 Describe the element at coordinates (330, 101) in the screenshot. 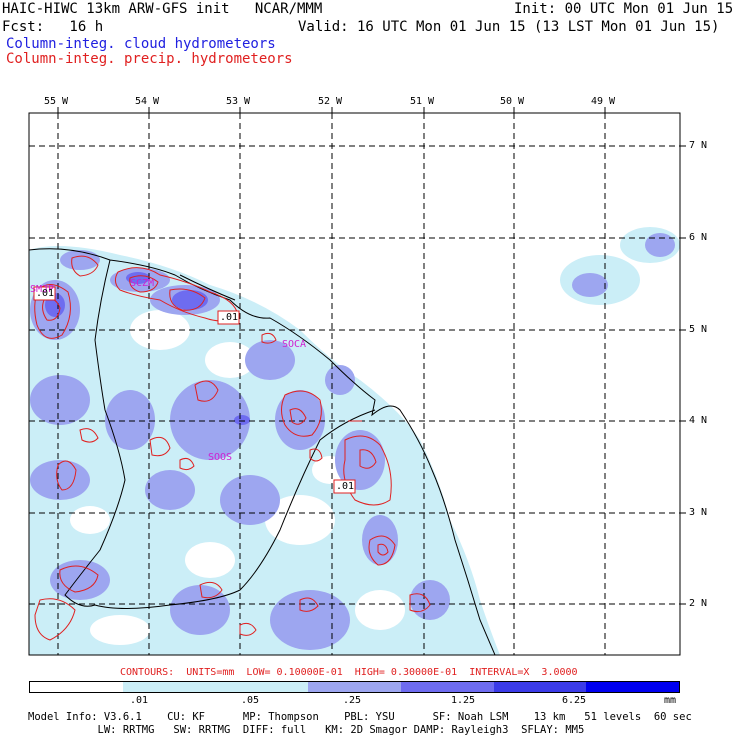

I see `lon-label: 52 W` at that location.